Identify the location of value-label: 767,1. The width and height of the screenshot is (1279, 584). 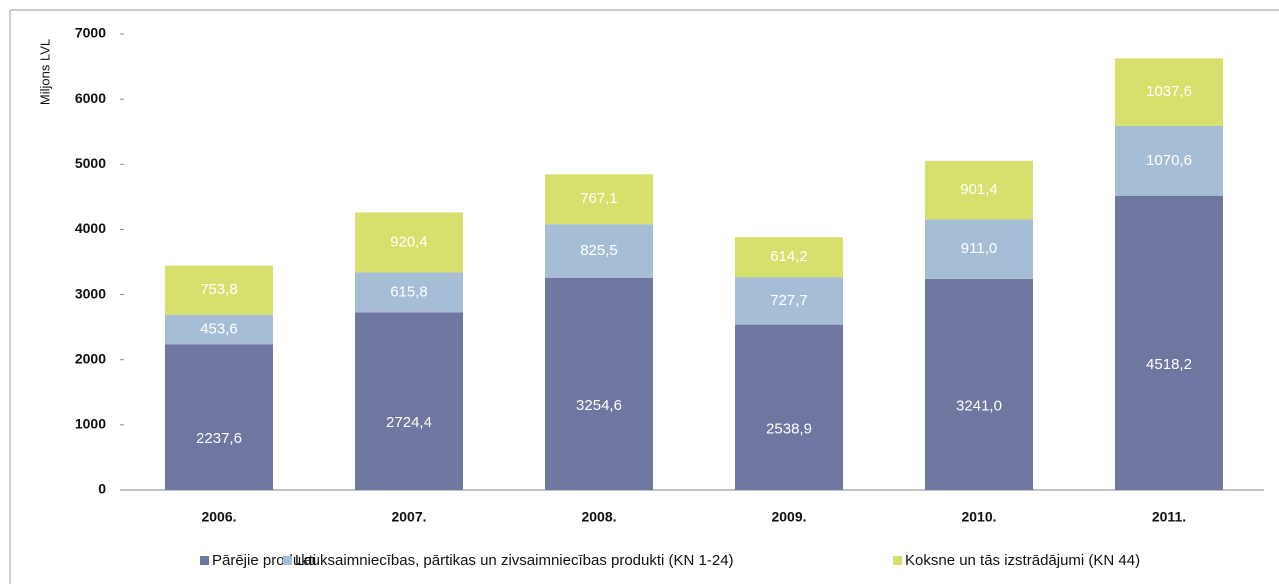
(599, 198).